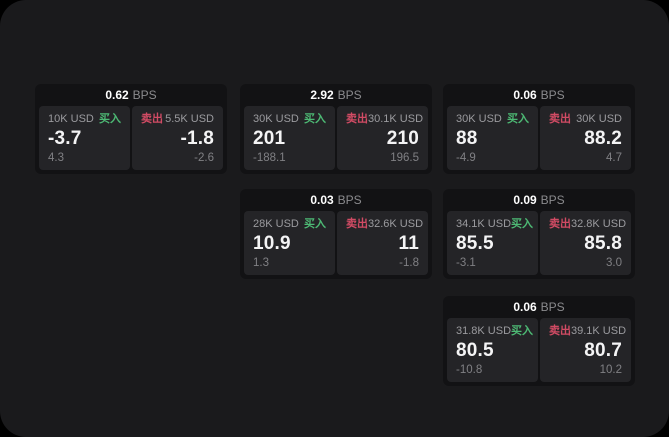  I want to click on sell-price: 88.2, so click(603, 138).